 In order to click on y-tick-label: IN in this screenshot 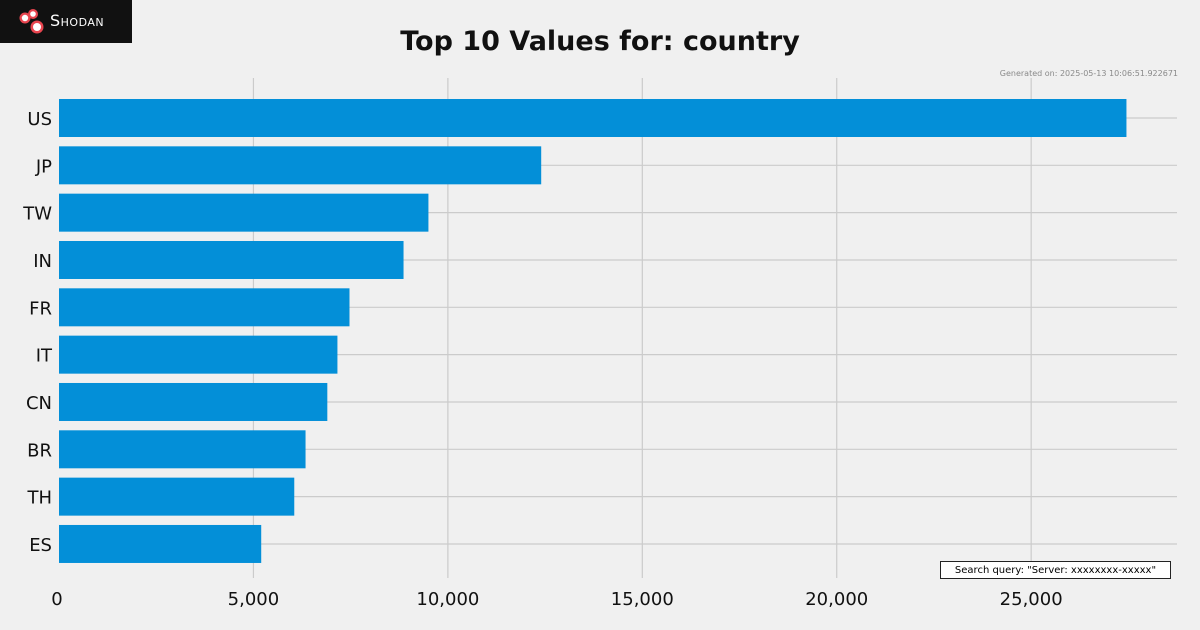, I will do `click(42, 261)`.